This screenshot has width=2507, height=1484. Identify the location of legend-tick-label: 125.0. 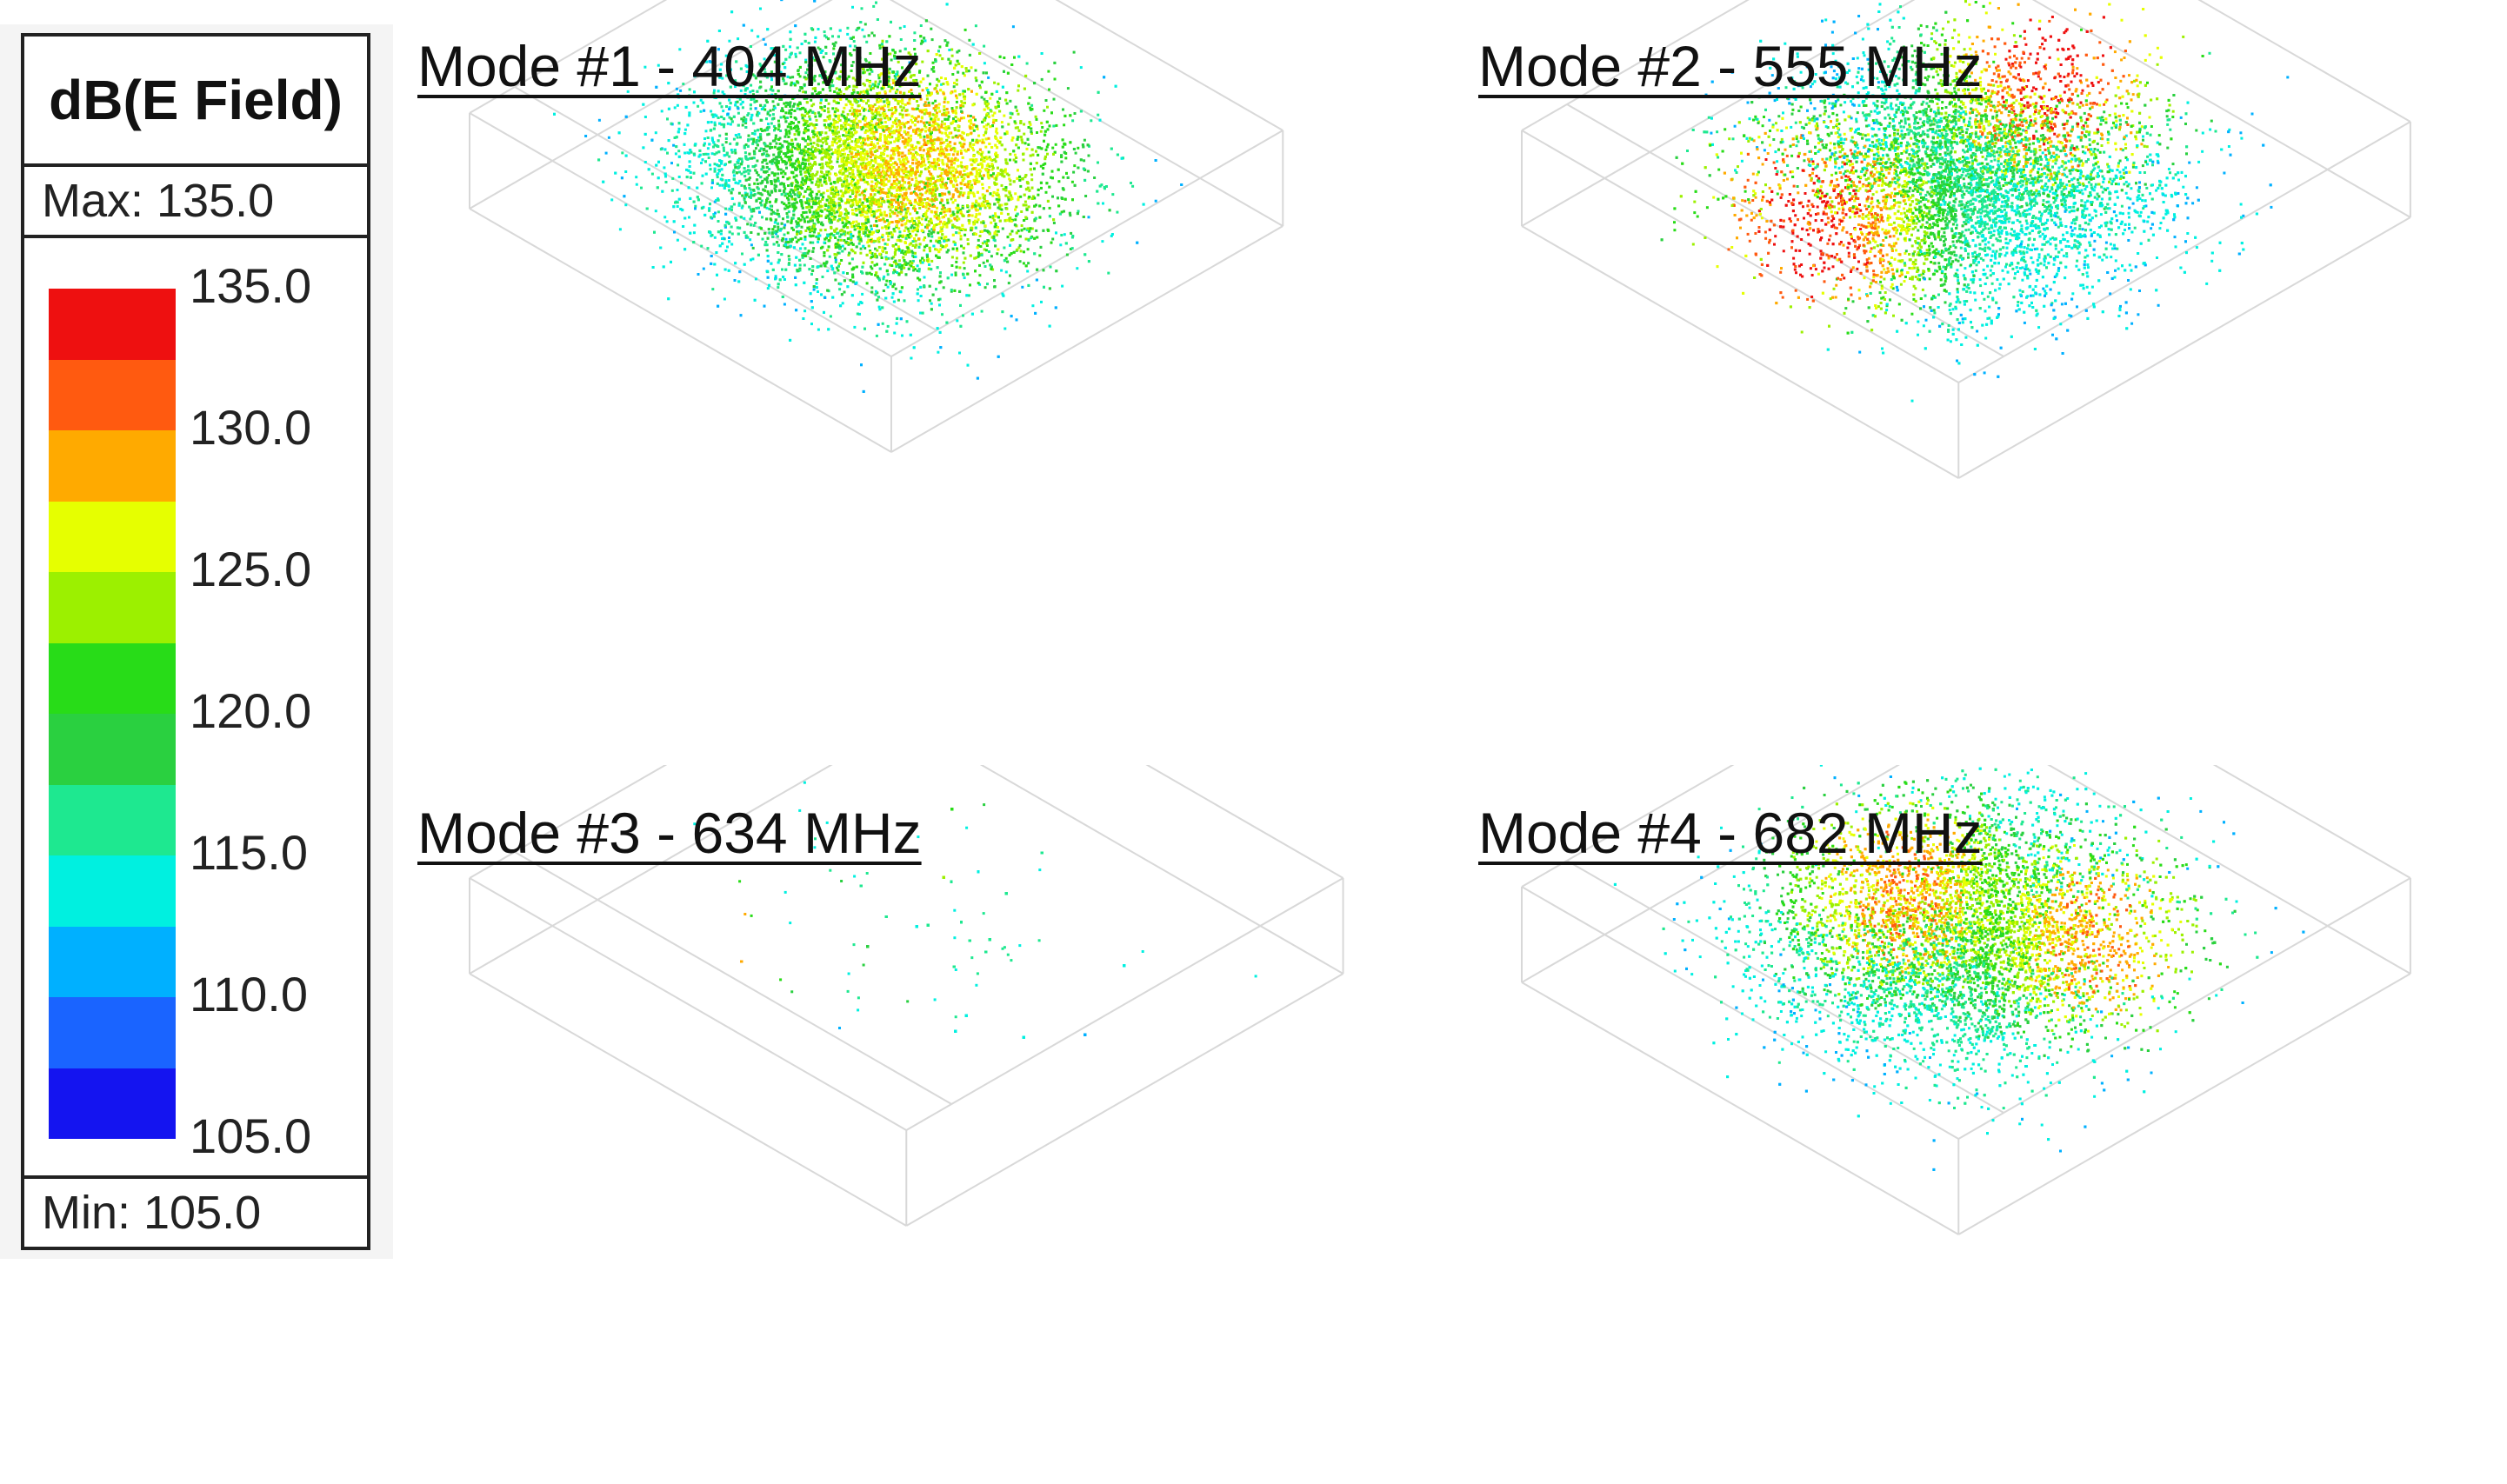
(250, 569).